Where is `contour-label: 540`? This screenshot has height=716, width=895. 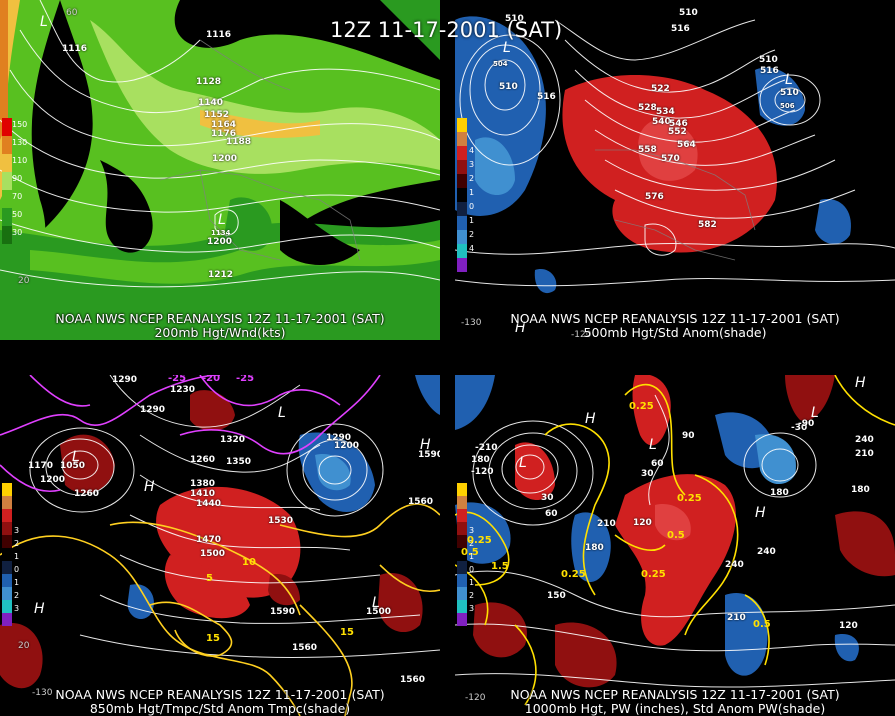
contour-label: 540 is located at coordinates (661, 122).